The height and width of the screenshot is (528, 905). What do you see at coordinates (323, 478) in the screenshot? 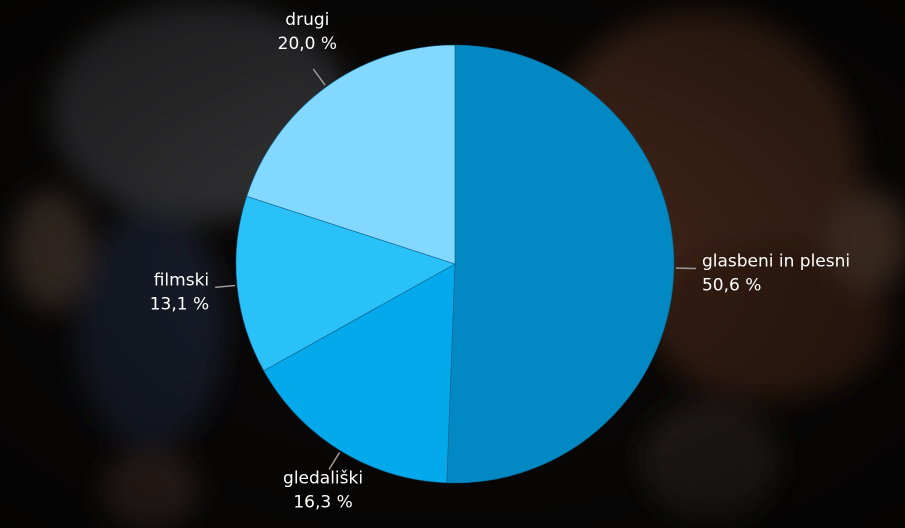
I see `slice-label: gledališki` at bounding box center [323, 478].